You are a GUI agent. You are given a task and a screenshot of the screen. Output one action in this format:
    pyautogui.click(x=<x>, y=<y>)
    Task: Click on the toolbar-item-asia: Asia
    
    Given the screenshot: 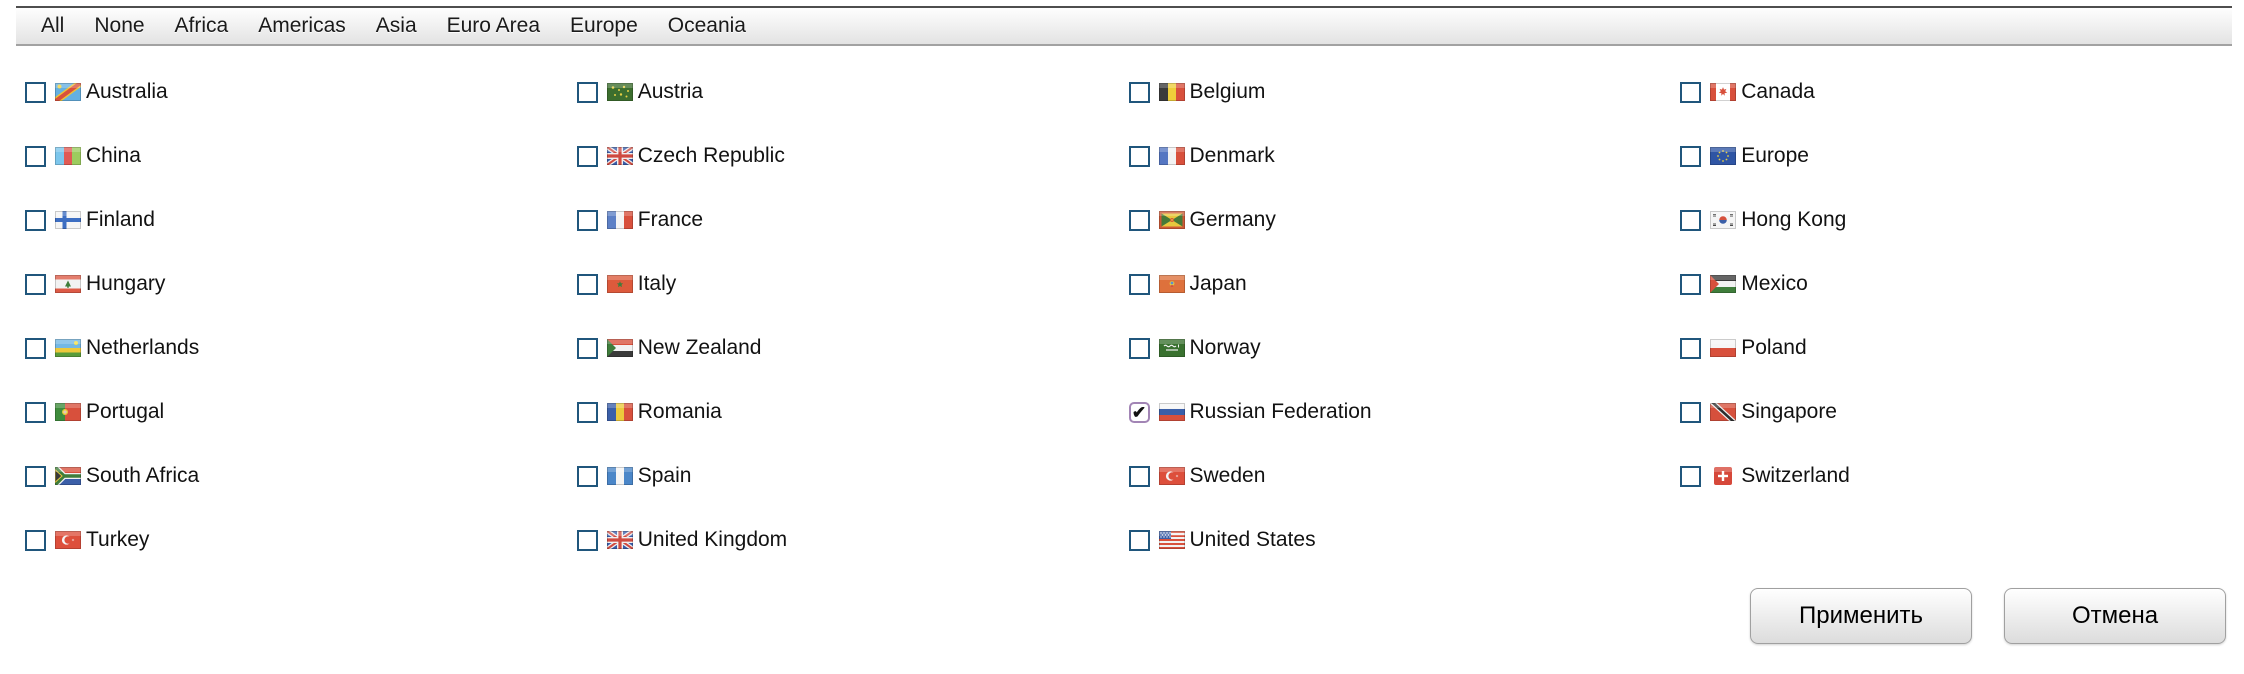 What is the action you would take?
    pyautogui.click(x=396, y=25)
    